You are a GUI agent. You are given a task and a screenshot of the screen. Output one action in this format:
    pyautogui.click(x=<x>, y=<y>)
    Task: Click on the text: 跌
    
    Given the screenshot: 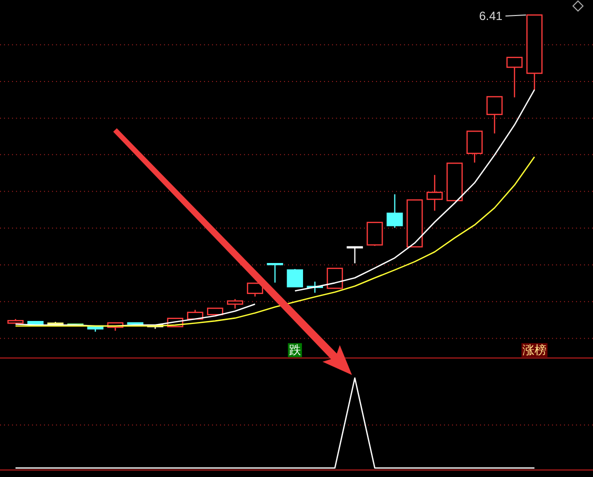 What is the action you would take?
    pyautogui.click(x=294, y=350)
    